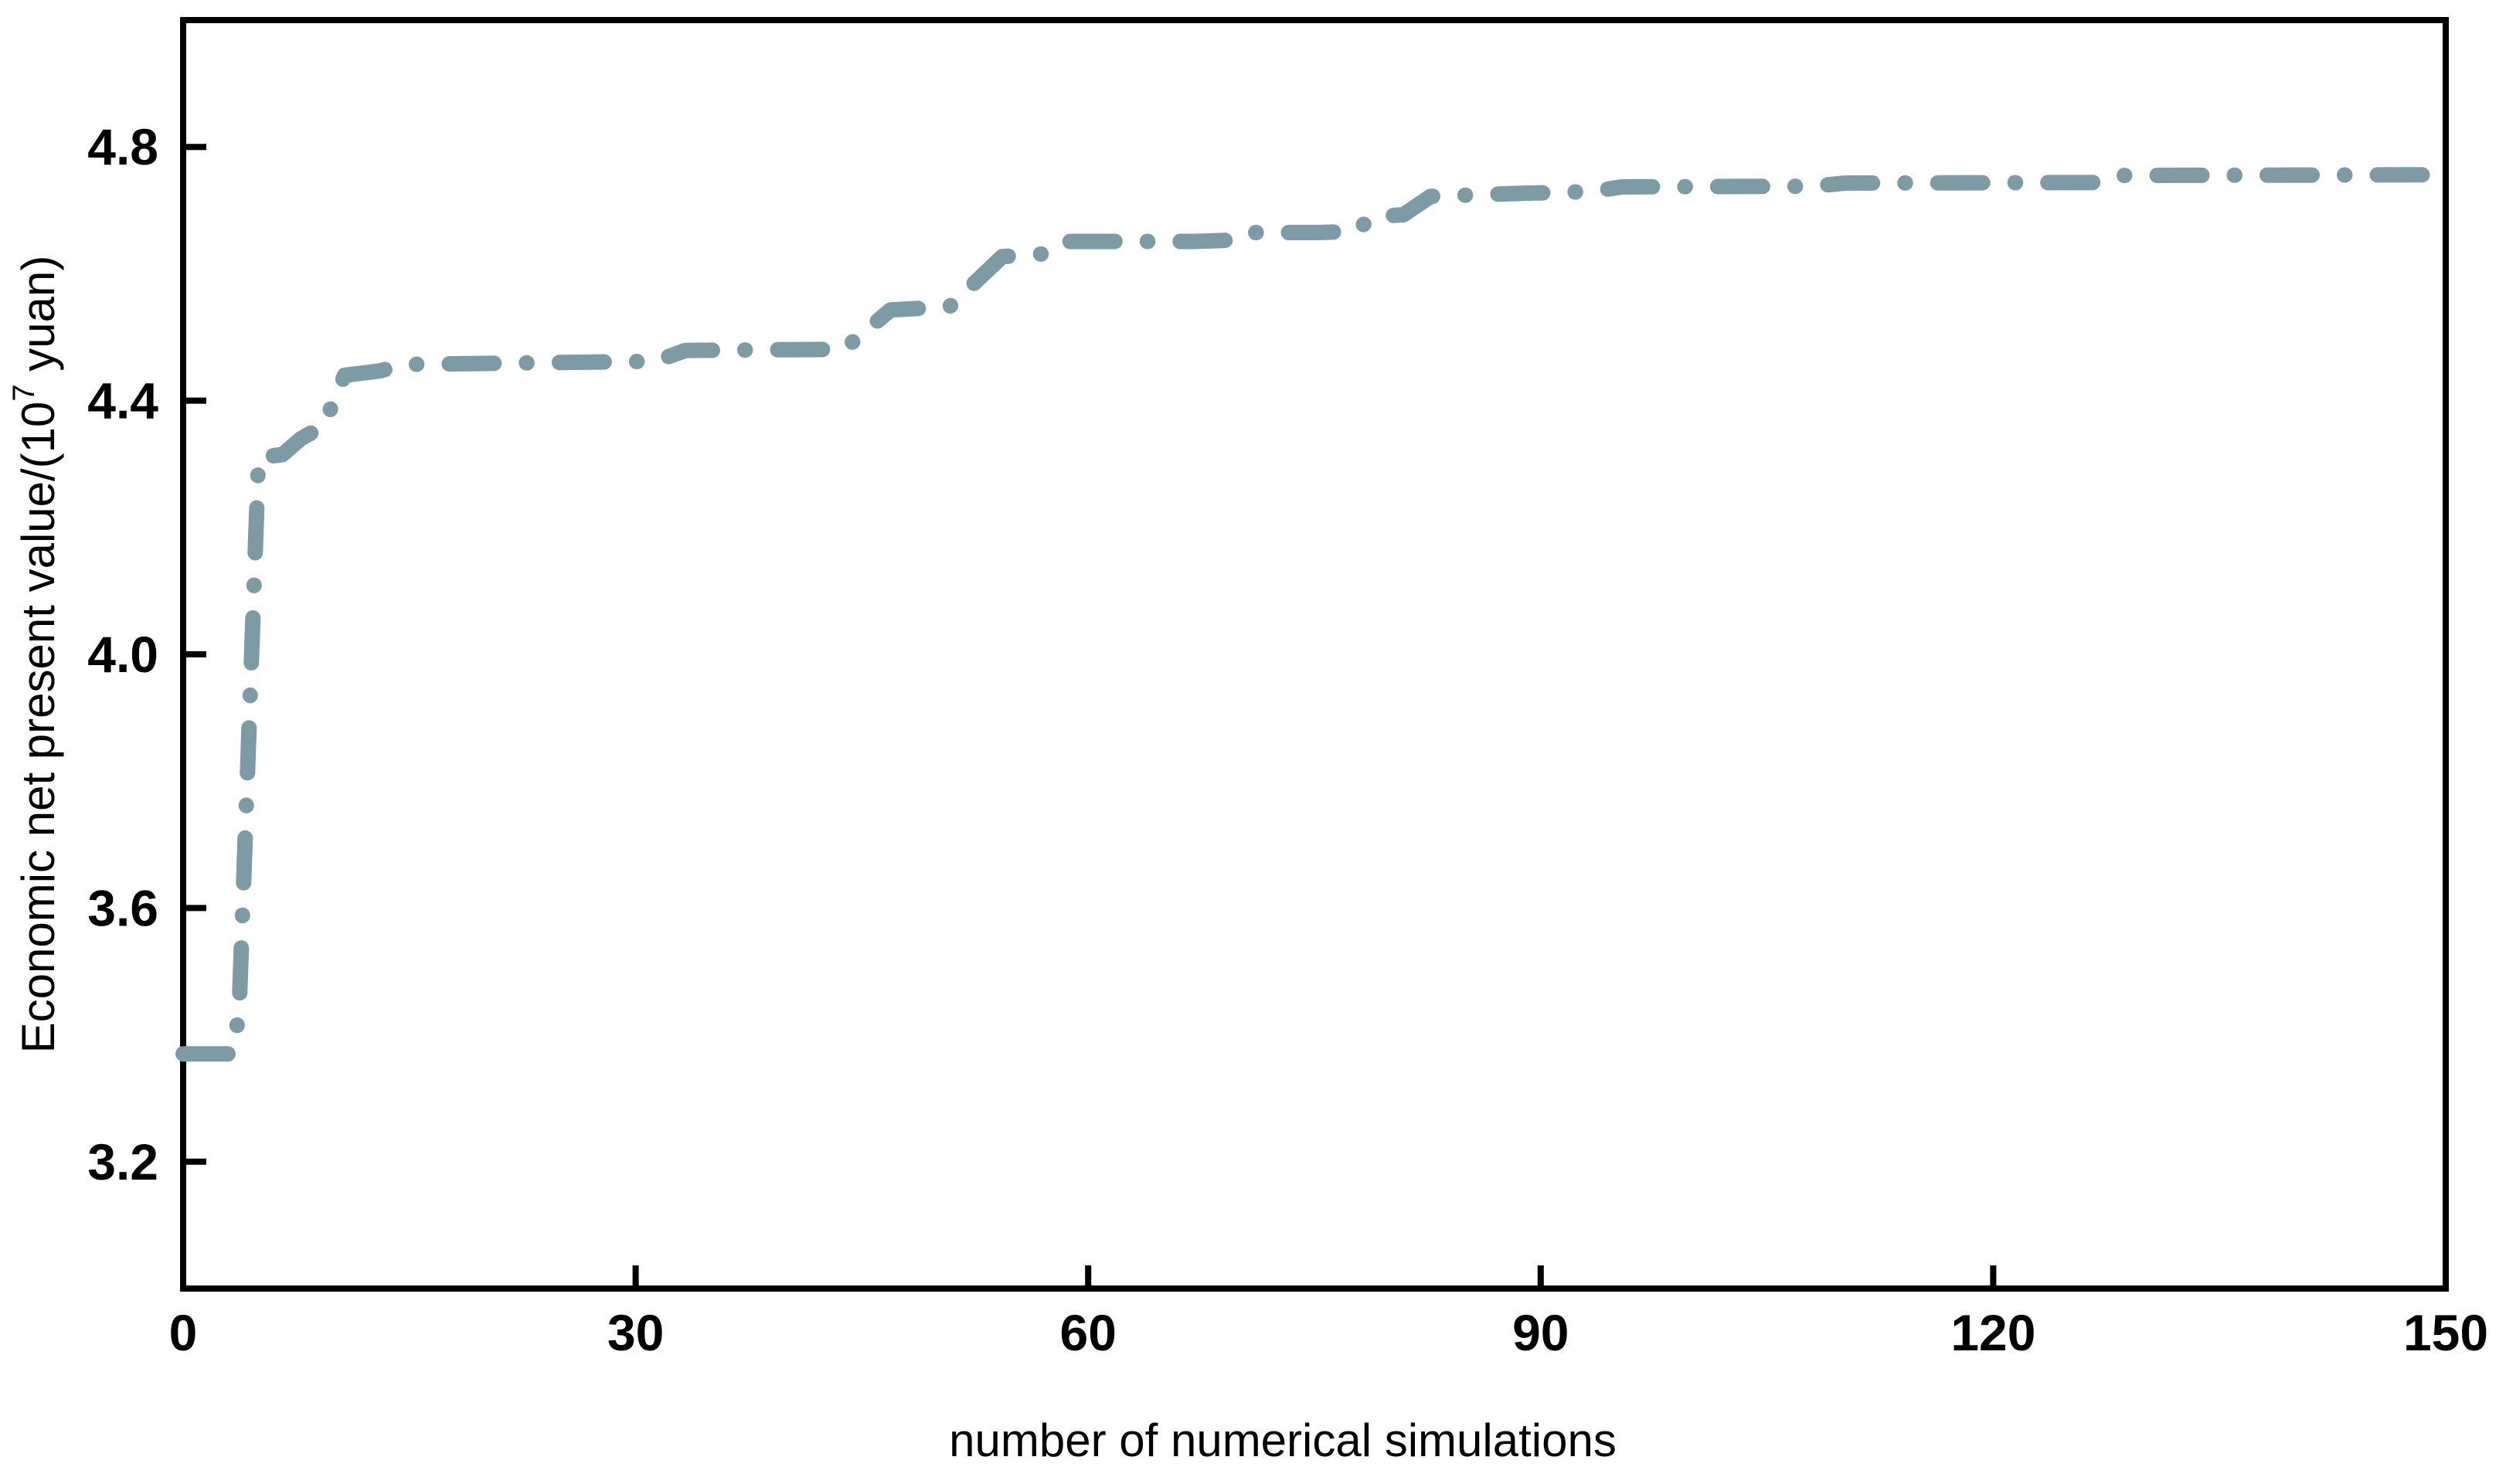 The height and width of the screenshot is (1484, 2506). I want to click on x-tick-label: 120, so click(1992, 1332).